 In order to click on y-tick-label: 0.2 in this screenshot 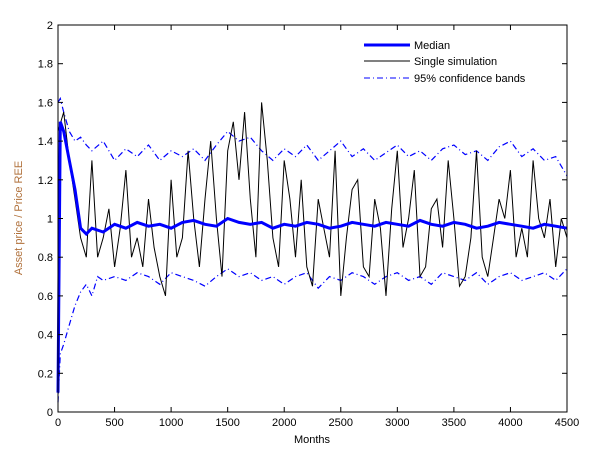, I will do `click(45, 374)`.